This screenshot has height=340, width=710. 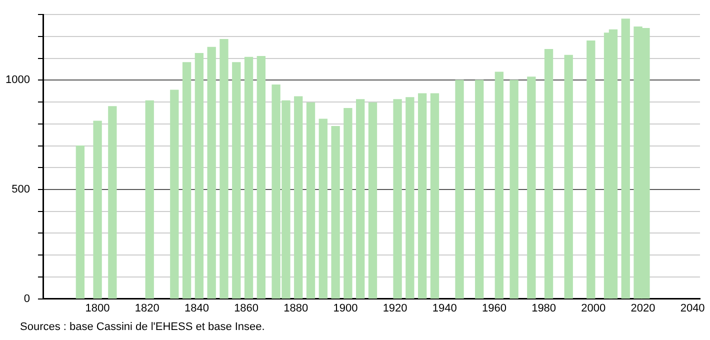 I want to click on source-note: Sources : base Cassini de l'EHESS et base Insee., so click(x=142, y=327).